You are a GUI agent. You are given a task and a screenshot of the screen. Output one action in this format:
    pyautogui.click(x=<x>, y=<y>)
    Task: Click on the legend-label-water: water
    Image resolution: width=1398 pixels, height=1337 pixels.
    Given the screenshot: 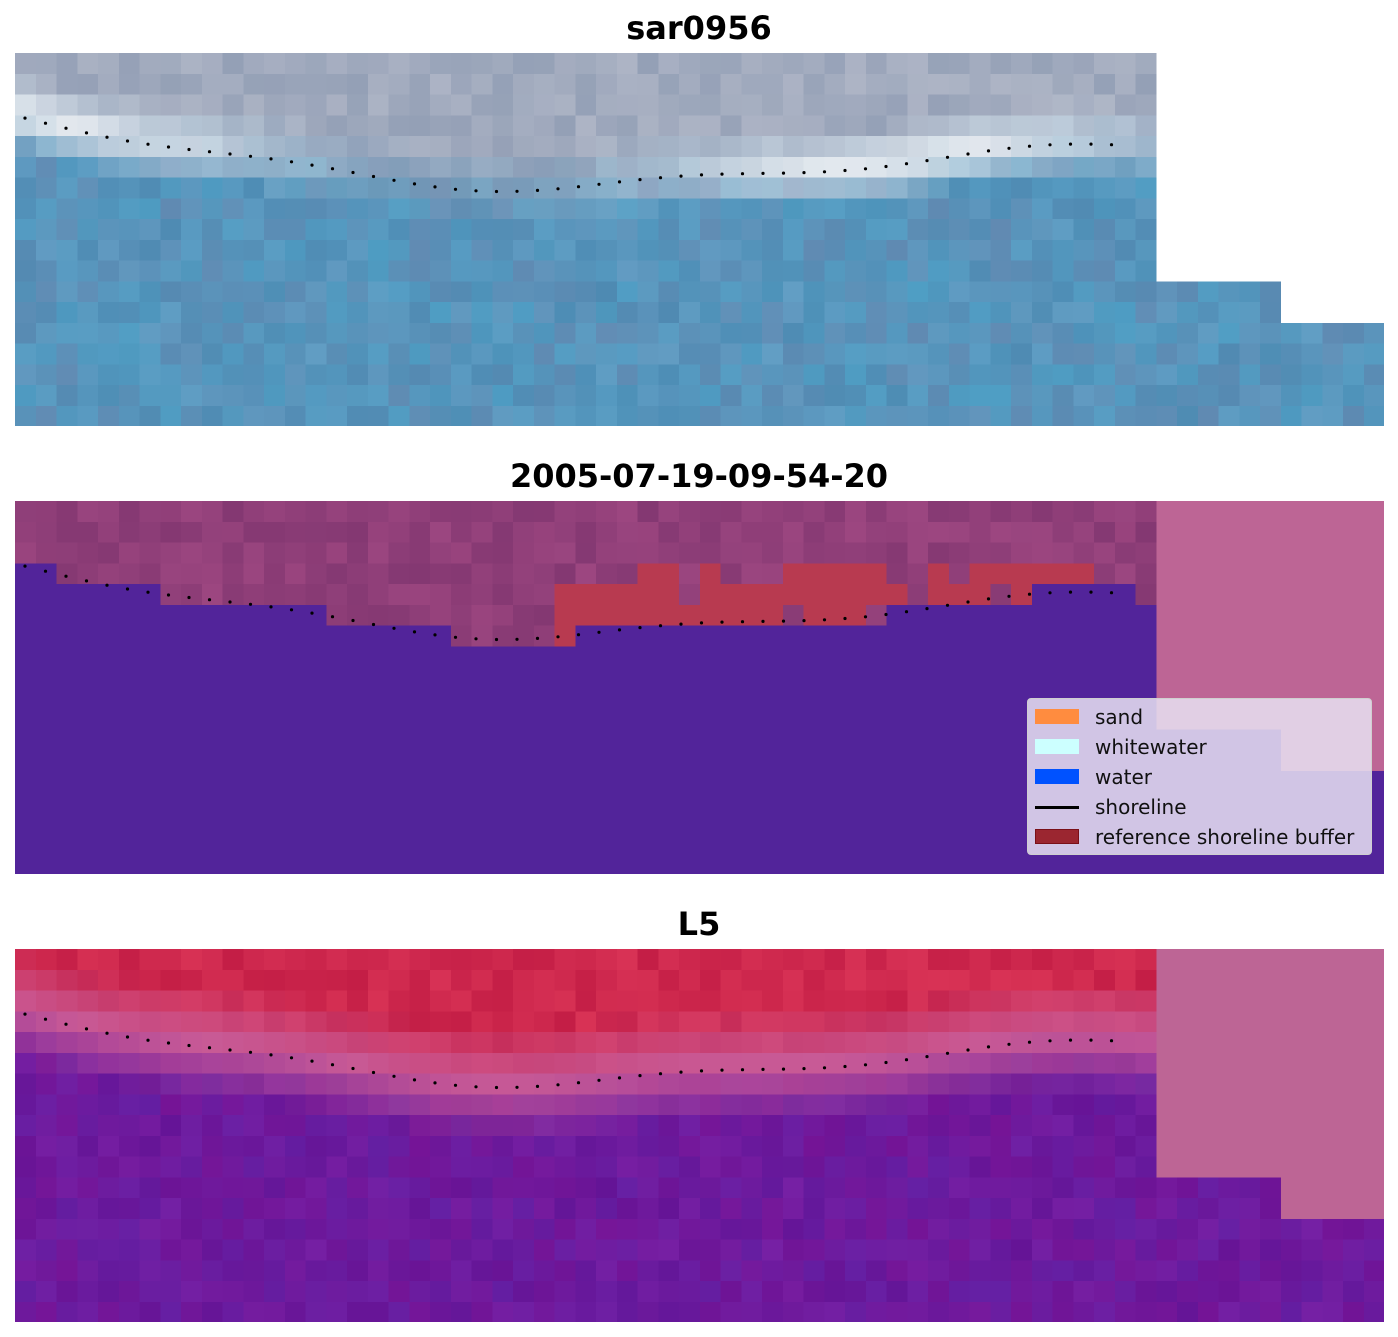 What is the action you would take?
    pyautogui.click(x=1123, y=777)
    